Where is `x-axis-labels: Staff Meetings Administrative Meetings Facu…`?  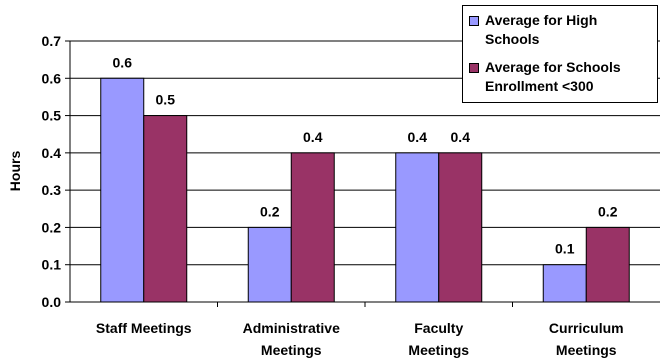
x-axis-labels: Staff Meetings Administrative Meetings Facu… is located at coordinates (360, 330).